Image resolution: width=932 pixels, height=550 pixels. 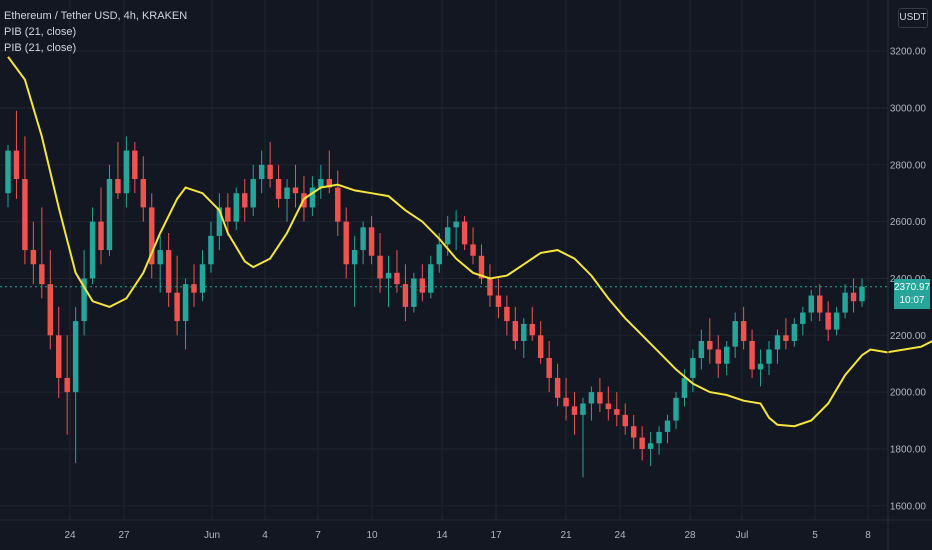 What do you see at coordinates (908, 506) in the screenshot?
I see `y-tick-label: 1600.00` at bounding box center [908, 506].